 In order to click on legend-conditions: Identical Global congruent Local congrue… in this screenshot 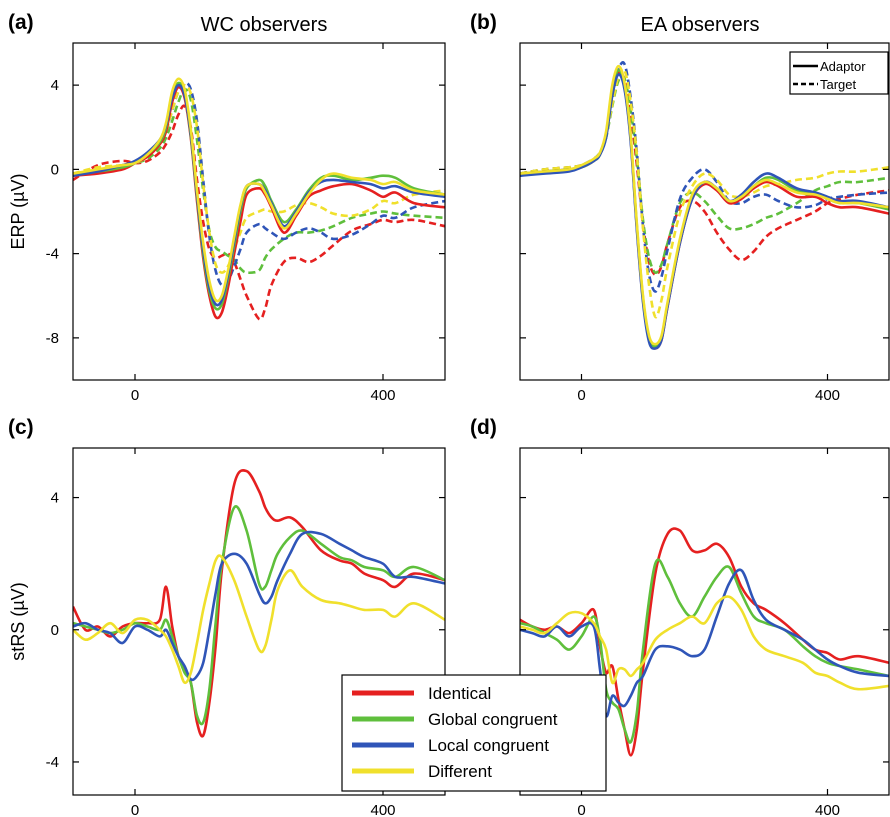, I will do `click(474, 733)`.